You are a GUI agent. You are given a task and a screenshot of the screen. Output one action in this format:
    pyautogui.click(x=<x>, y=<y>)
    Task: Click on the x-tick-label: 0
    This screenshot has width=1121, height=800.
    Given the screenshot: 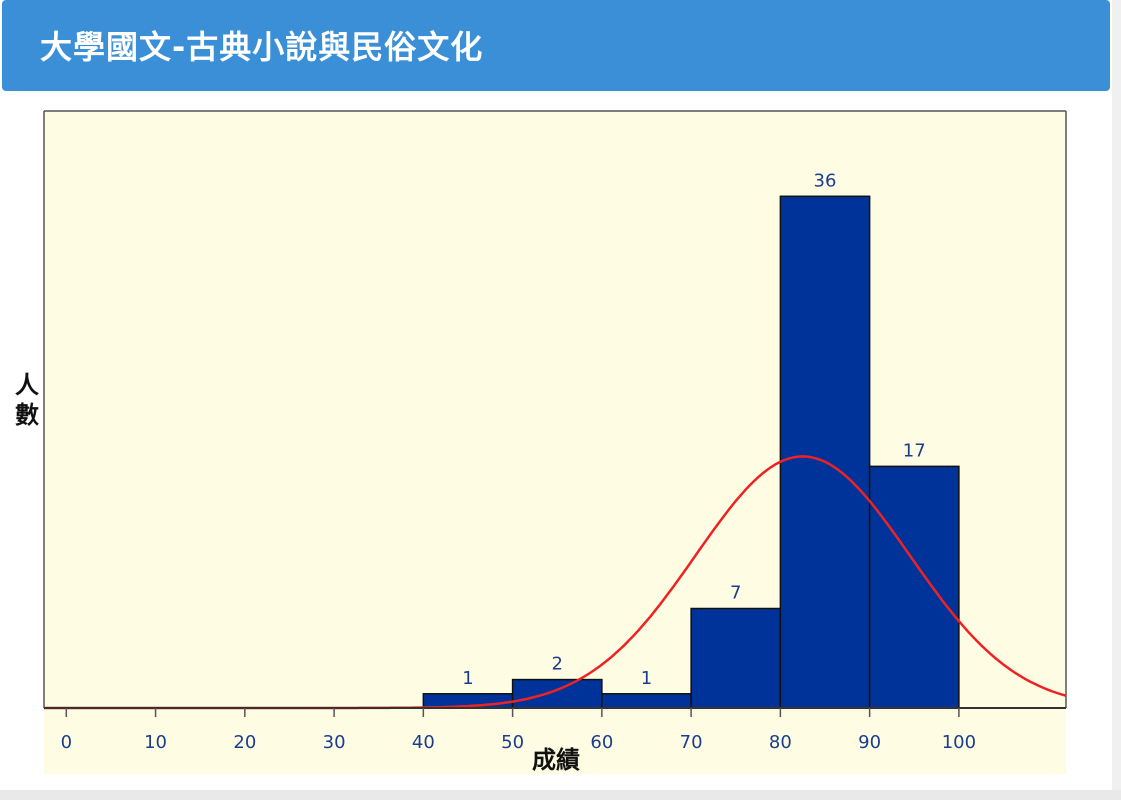 What is the action you would take?
    pyautogui.click(x=66, y=742)
    